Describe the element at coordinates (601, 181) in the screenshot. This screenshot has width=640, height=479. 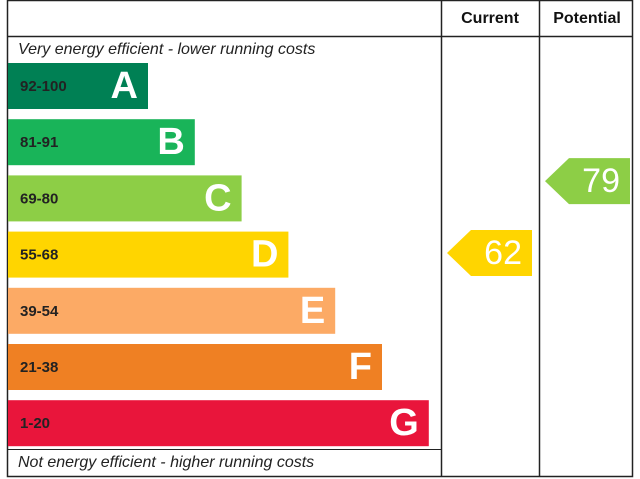
I see `potential-value: 79` at that location.